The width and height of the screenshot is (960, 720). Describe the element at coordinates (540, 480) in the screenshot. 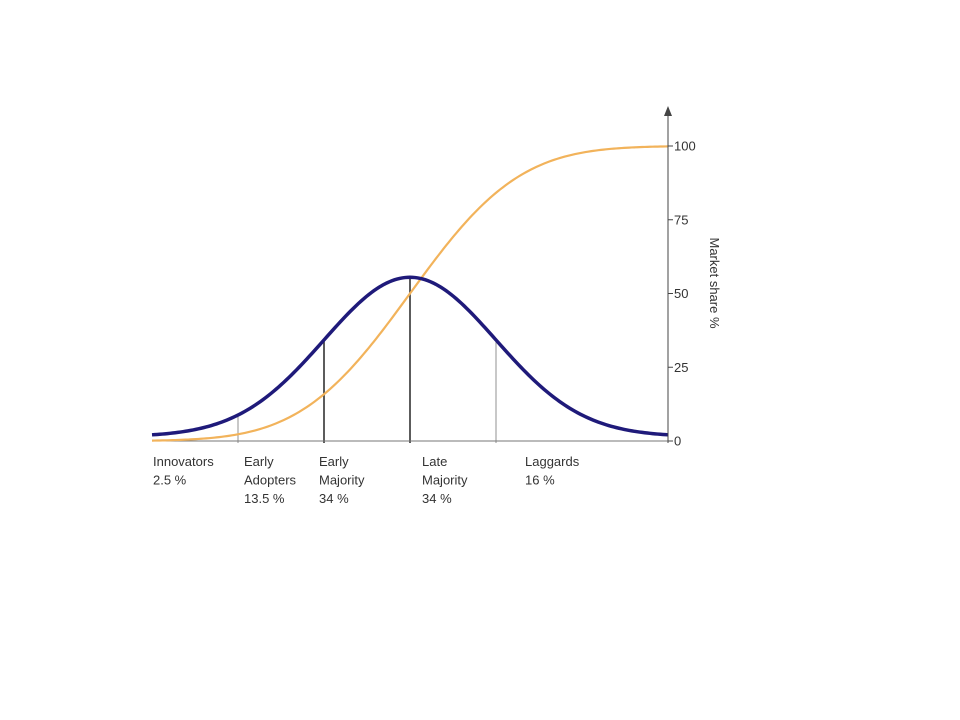

I see `segment-share-label: 16 %` at that location.